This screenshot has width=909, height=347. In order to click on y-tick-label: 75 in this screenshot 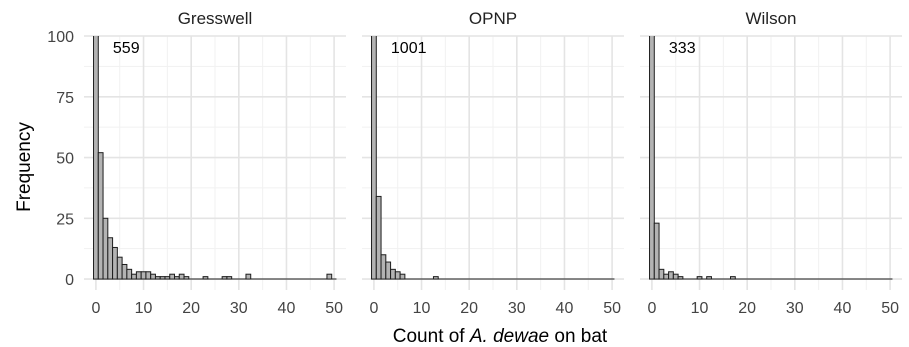, I will do `click(65, 98)`.